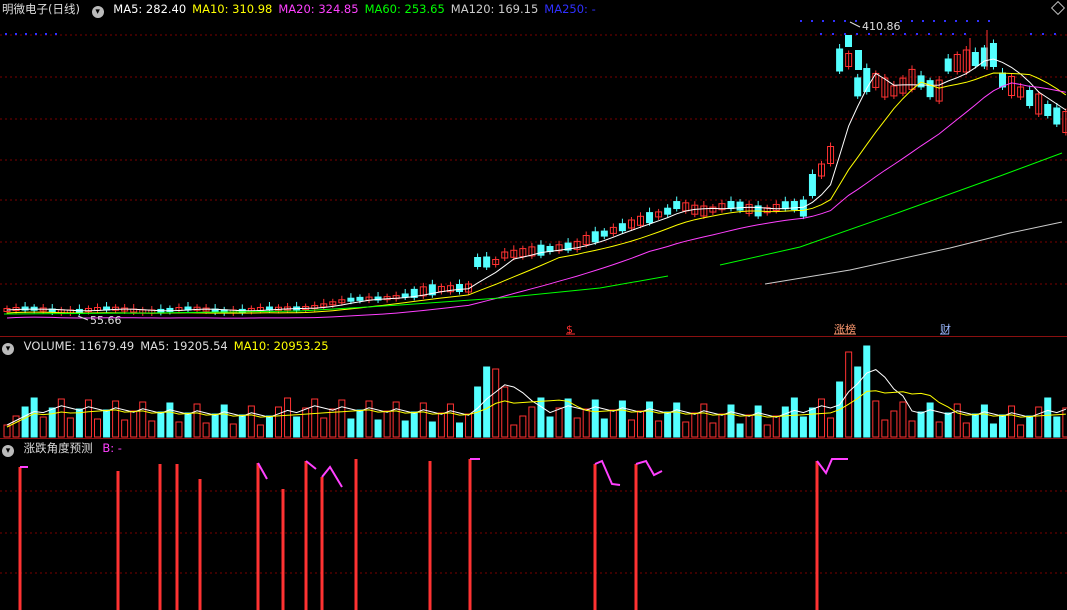 This screenshot has height=610, width=1067. I want to click on ma-label-0: MA5: 282.40, so click(150, 9).